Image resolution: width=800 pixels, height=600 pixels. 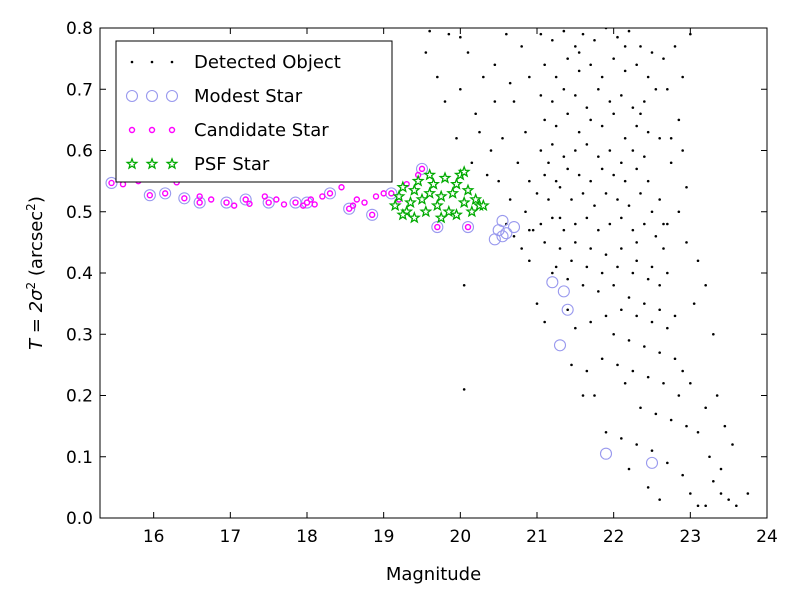 I want to click on x-tick-label: 21, so click(x=537, y=537).